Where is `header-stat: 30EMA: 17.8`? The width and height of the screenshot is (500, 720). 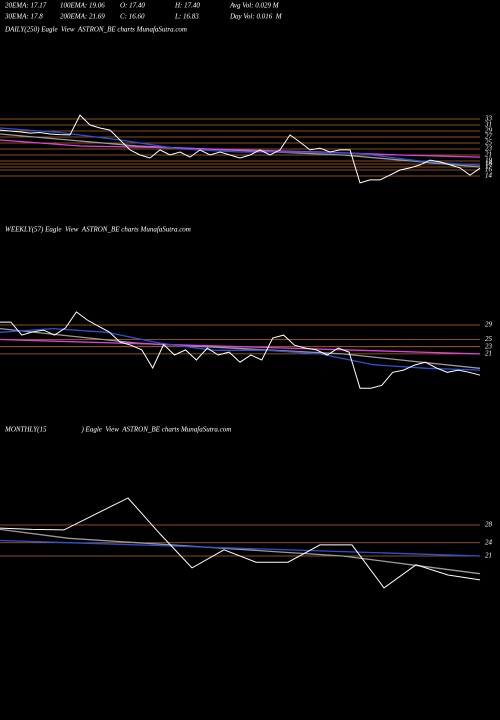
header-stat: 30EMA: 17.8 is located at coordinates (23, 17).